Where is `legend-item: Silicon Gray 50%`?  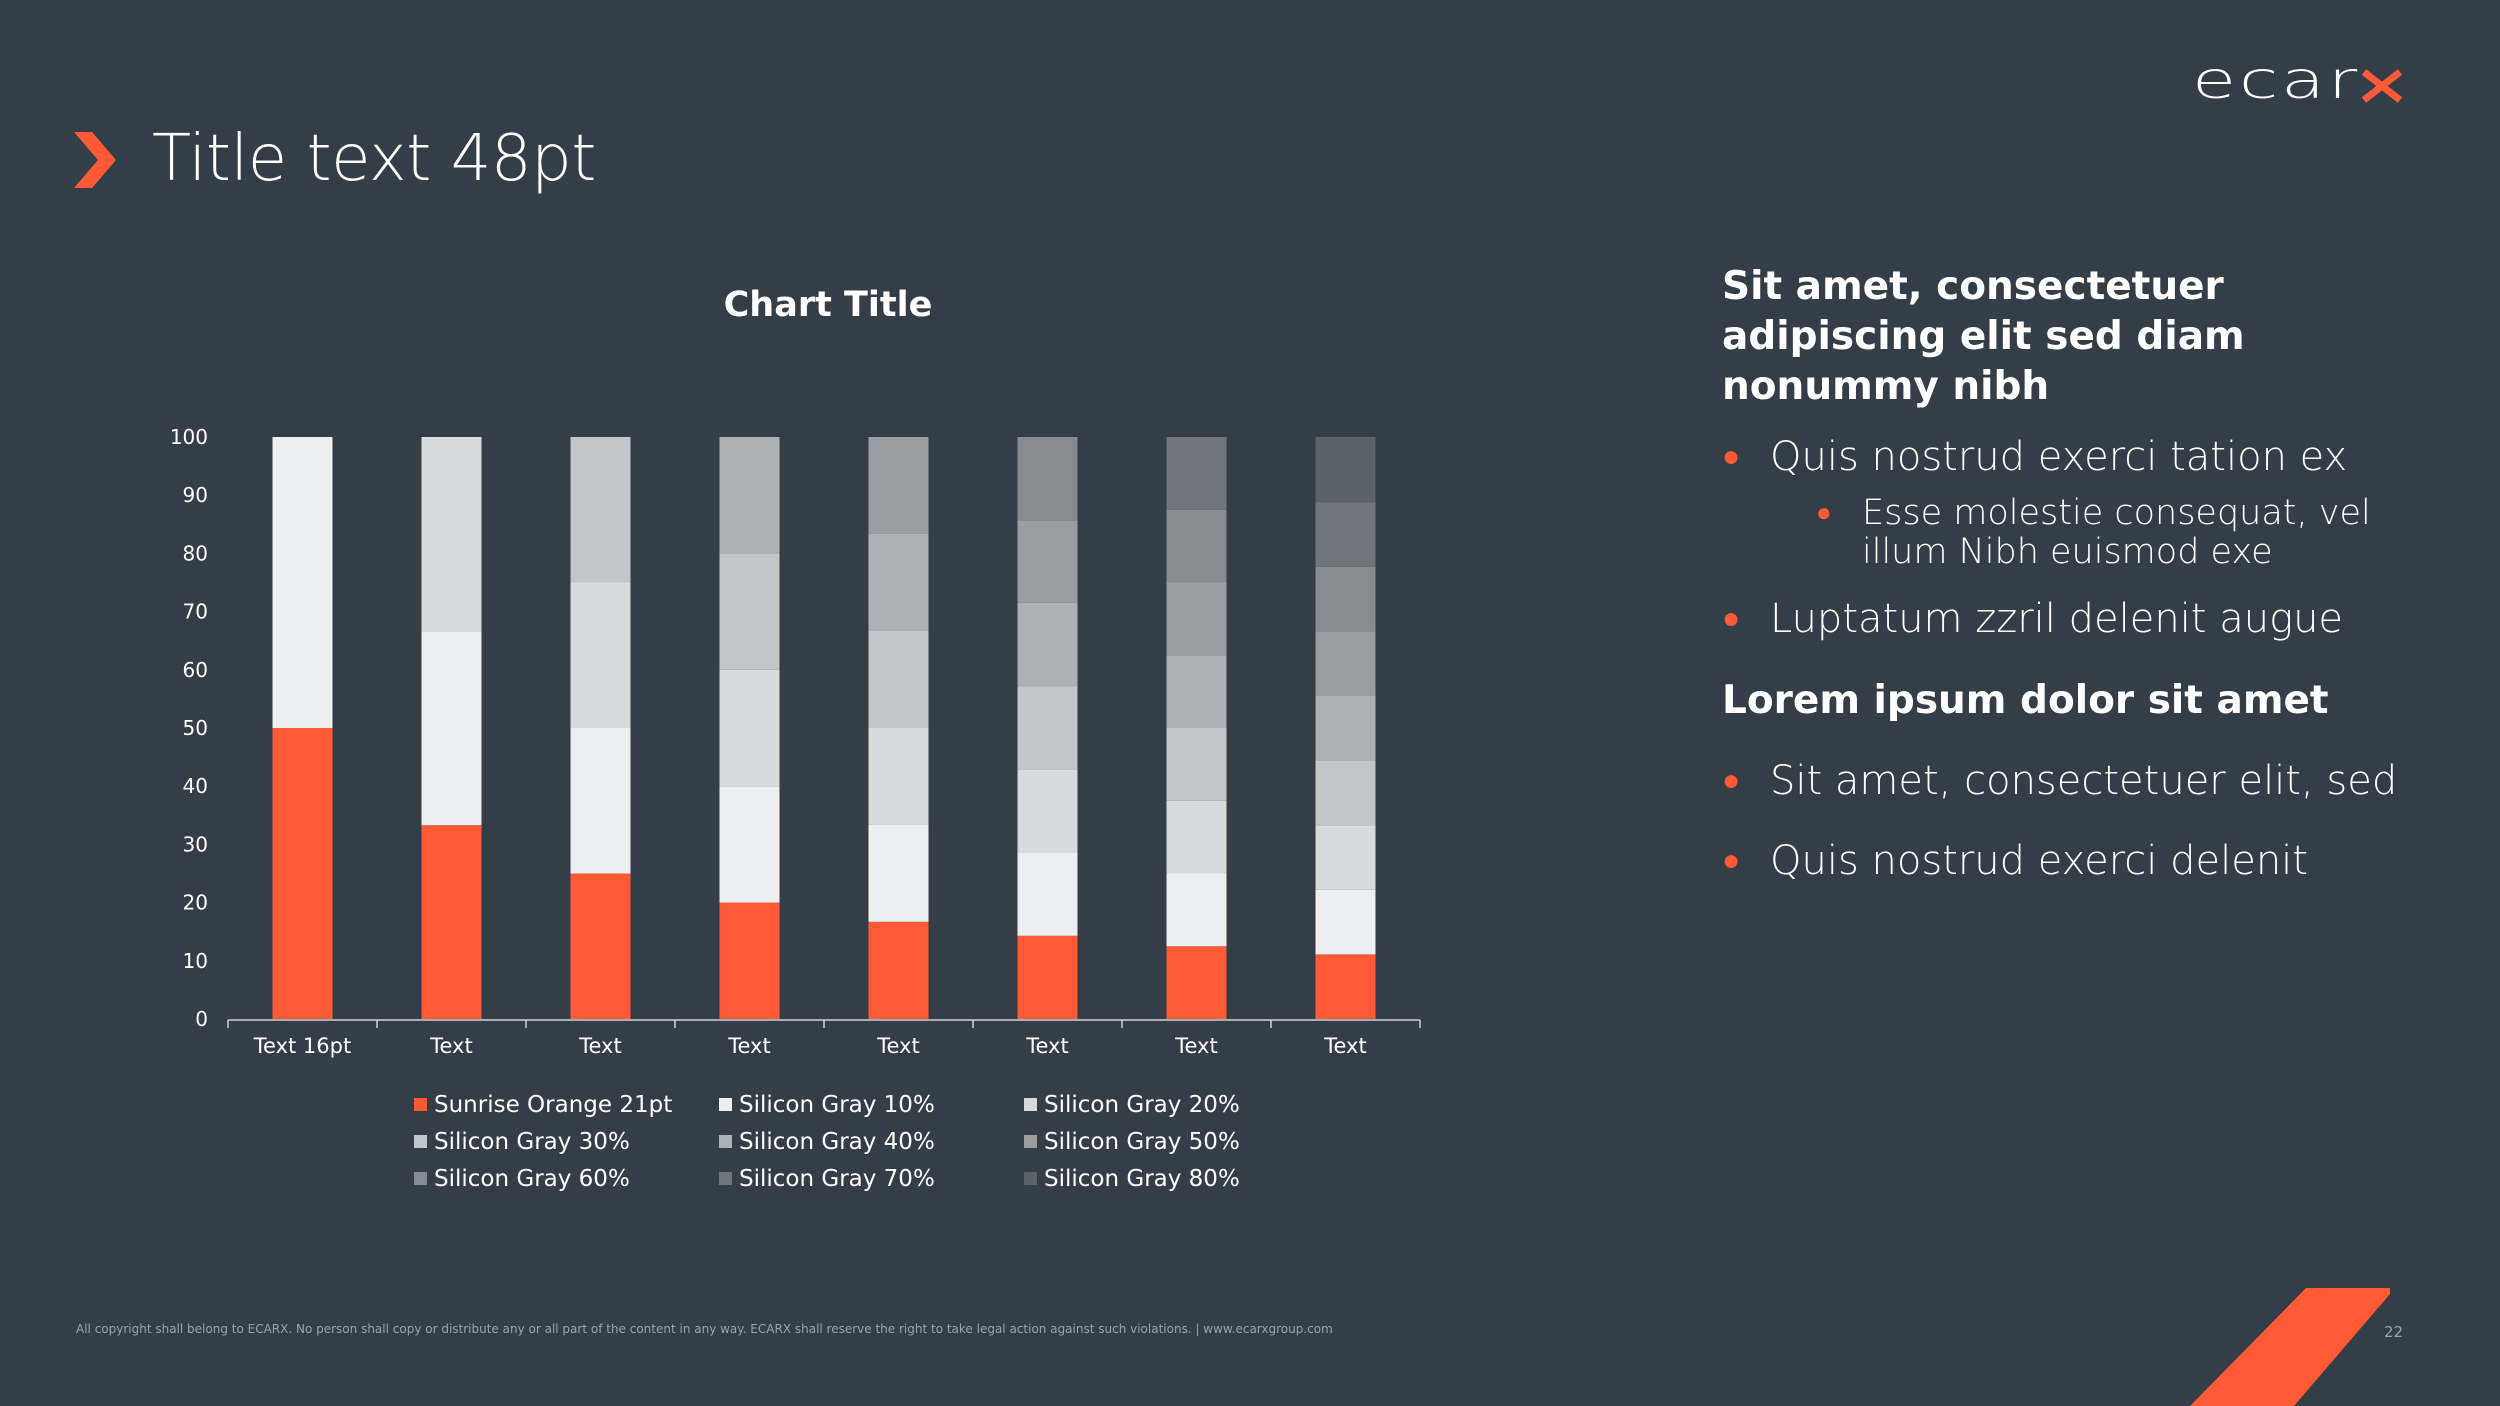 legend-item: Silicon Gray 50% is located at coordinates (1176, 1142).